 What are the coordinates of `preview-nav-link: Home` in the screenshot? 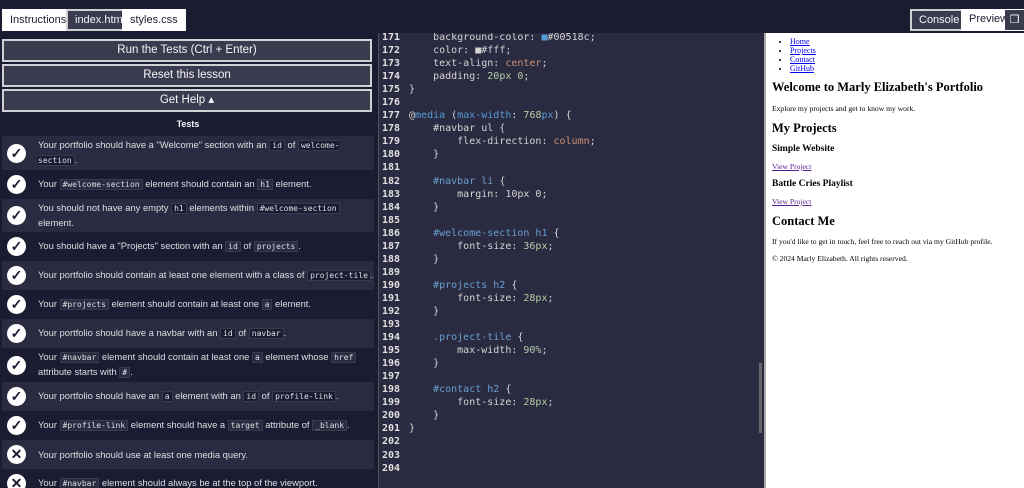 It's located at (800, 41).